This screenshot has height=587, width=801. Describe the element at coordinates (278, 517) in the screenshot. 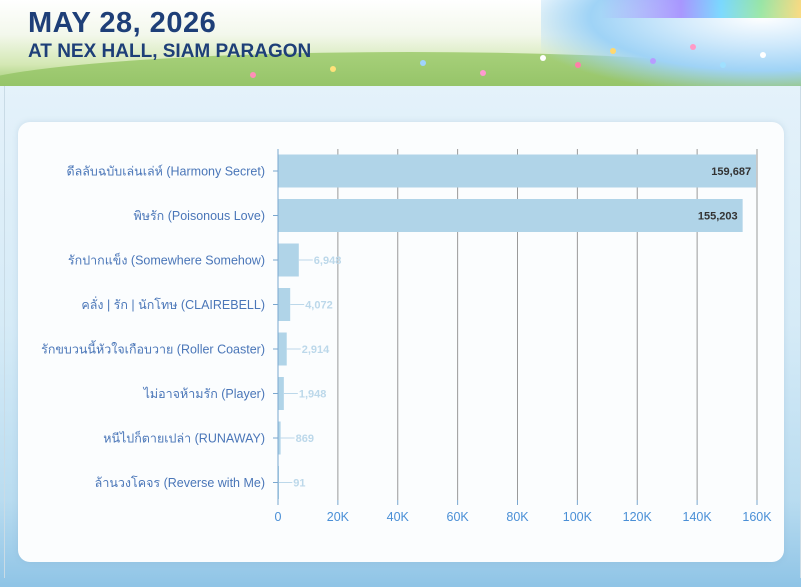

I see `x-tick-label: 0` at that location.